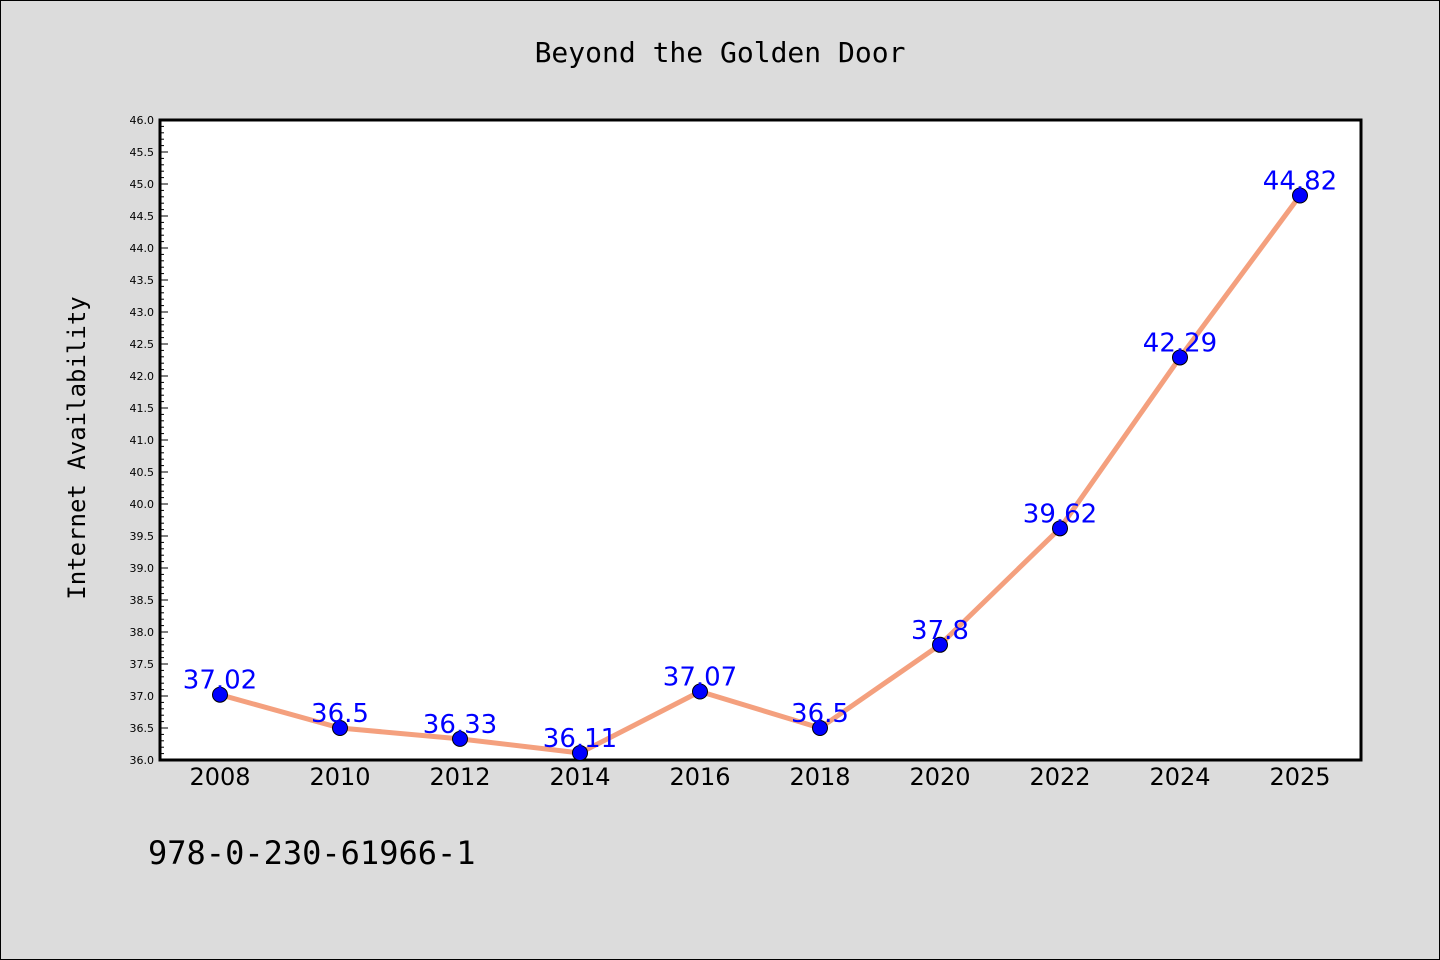 The height and width of the screenshot is (960, 1440). What do you see at coordinates (699, 777) in the screenshot?
I see `x-tick-label: 2016` at bounding box center [699, 777].